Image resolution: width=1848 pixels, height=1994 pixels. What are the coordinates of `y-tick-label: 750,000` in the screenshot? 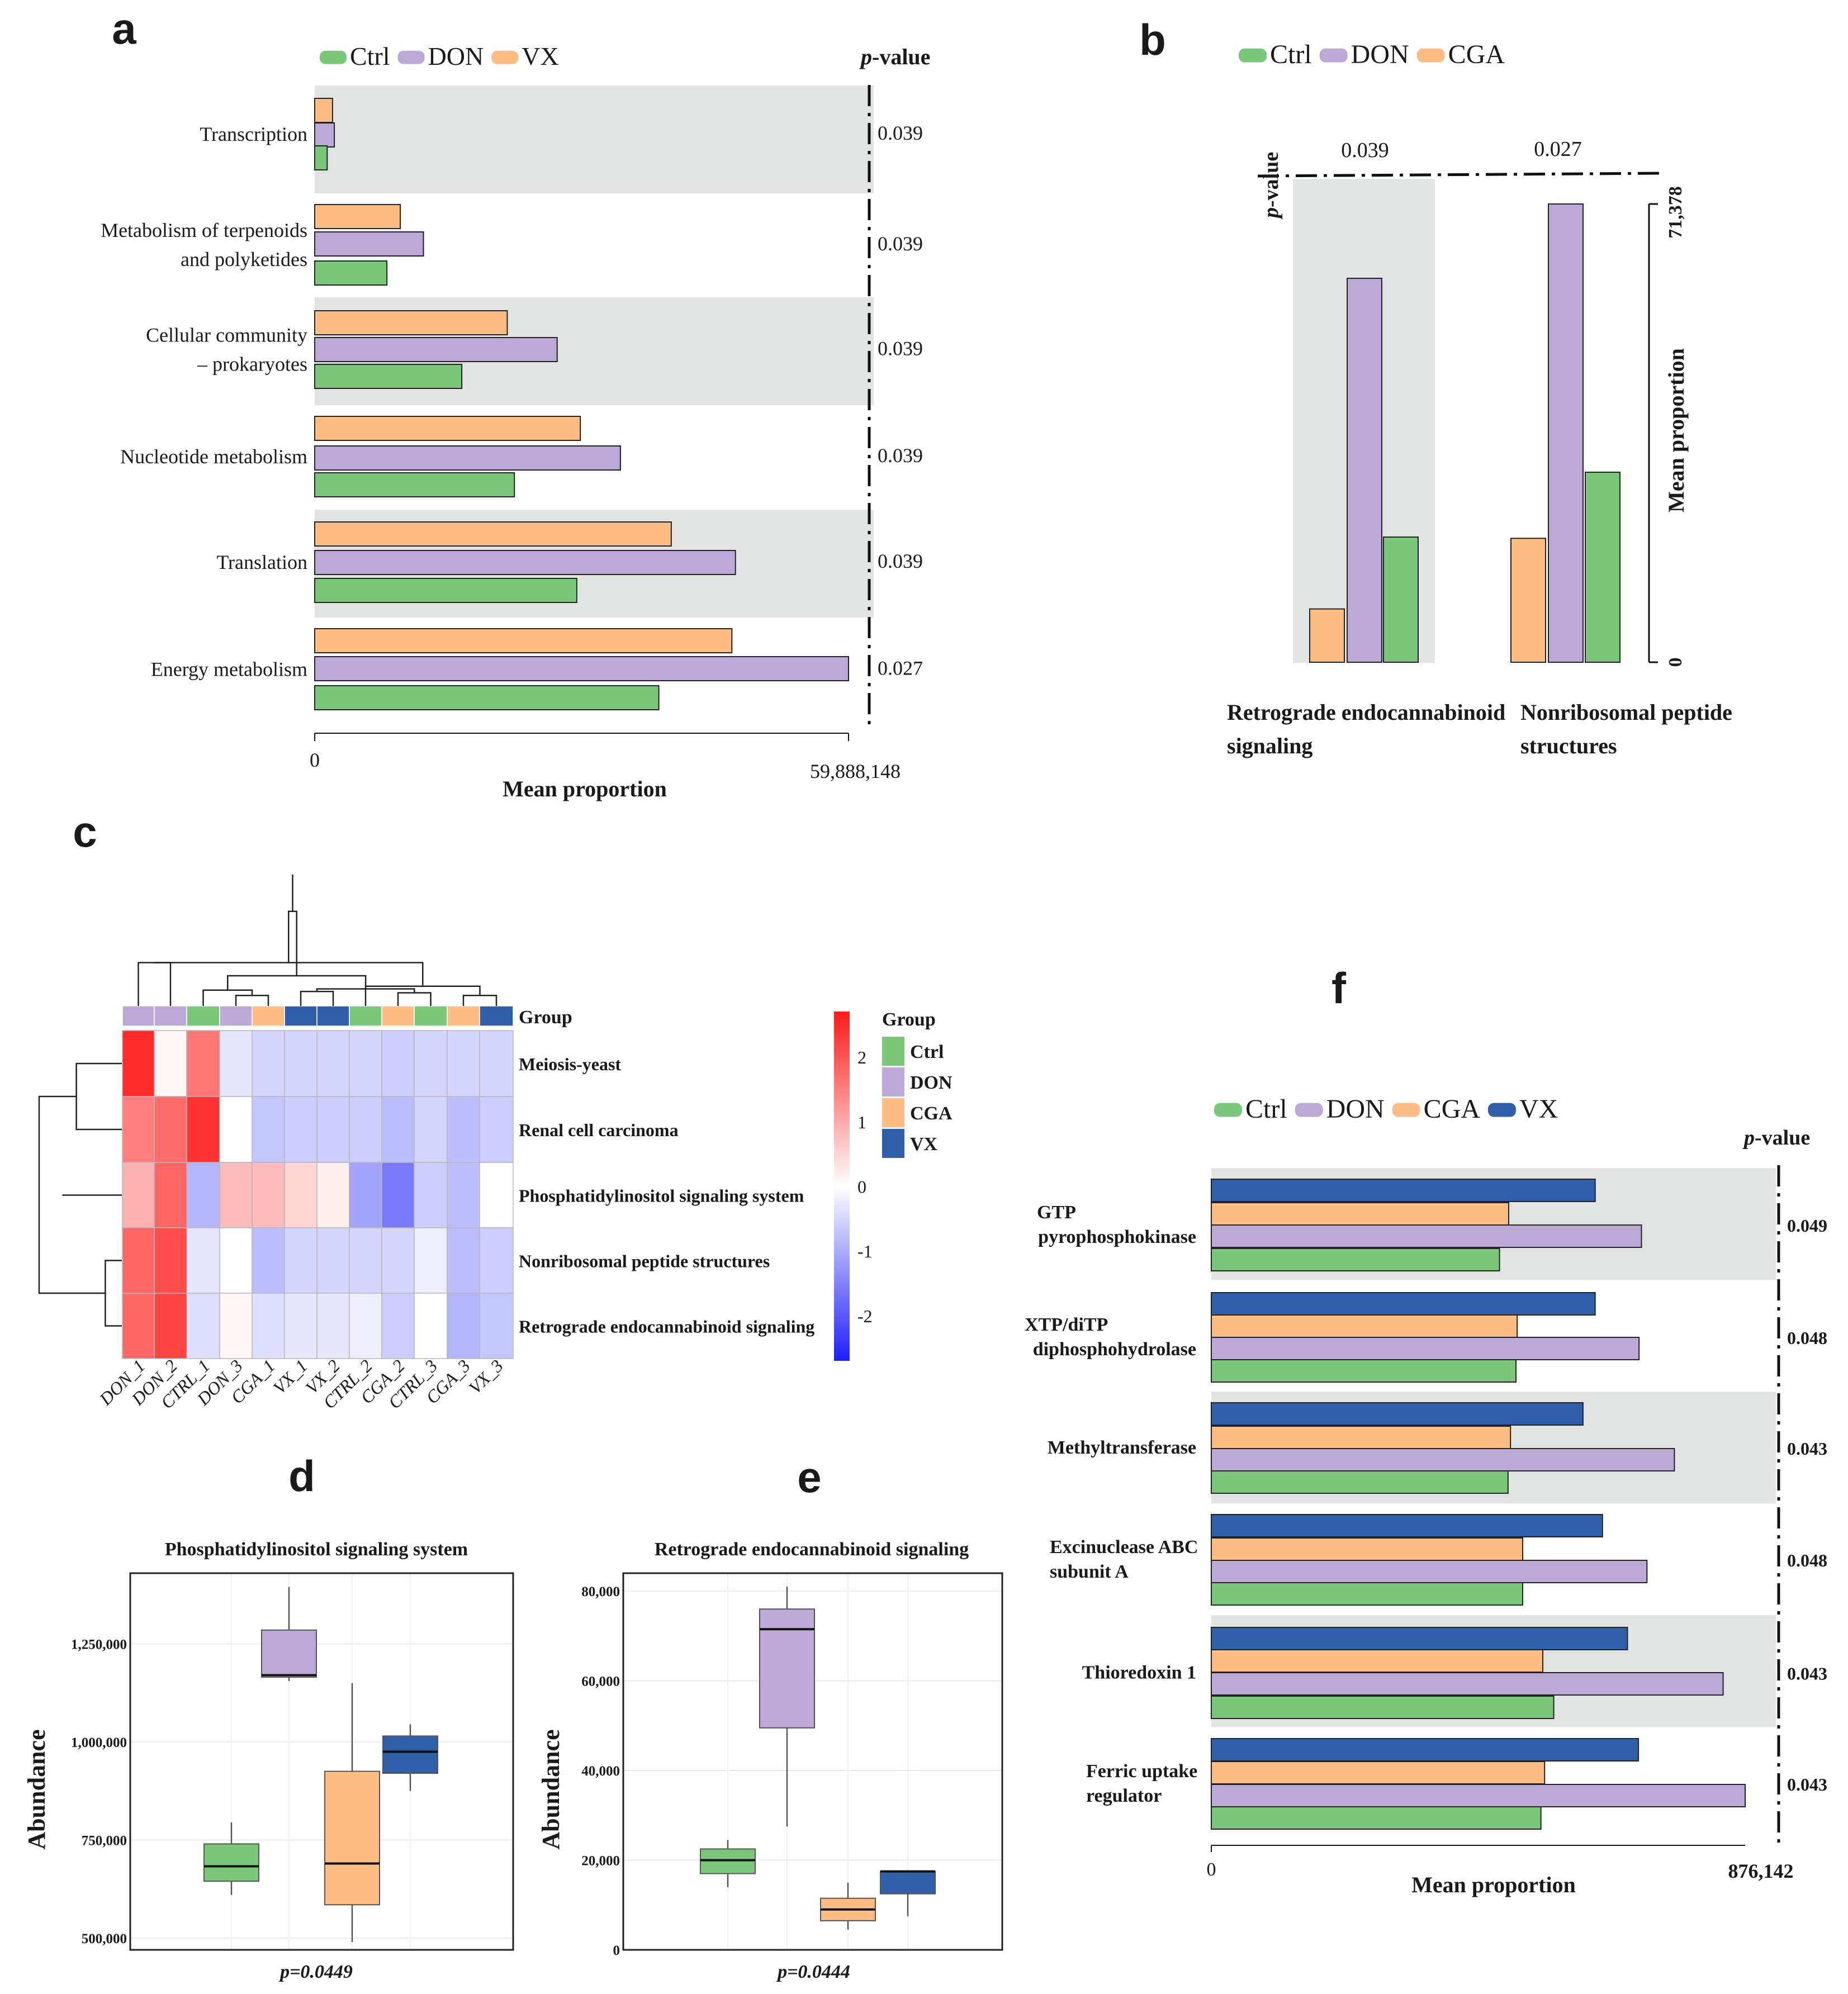 It's located at (104, 1840).